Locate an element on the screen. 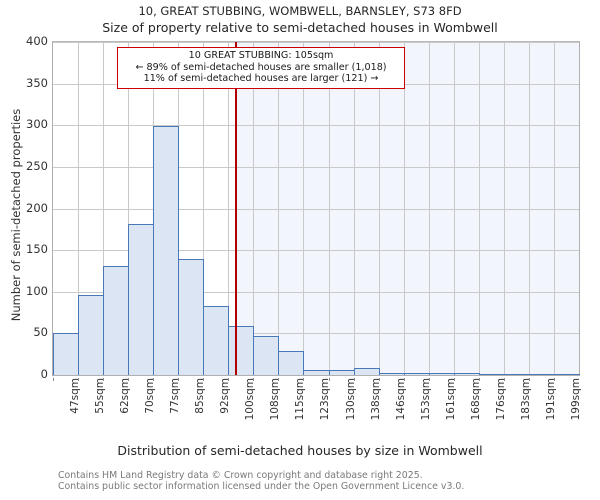 The height and width of the screenshot is (500, 600). x-axis-tick: 153sqm is located at coordinates (425, 399).